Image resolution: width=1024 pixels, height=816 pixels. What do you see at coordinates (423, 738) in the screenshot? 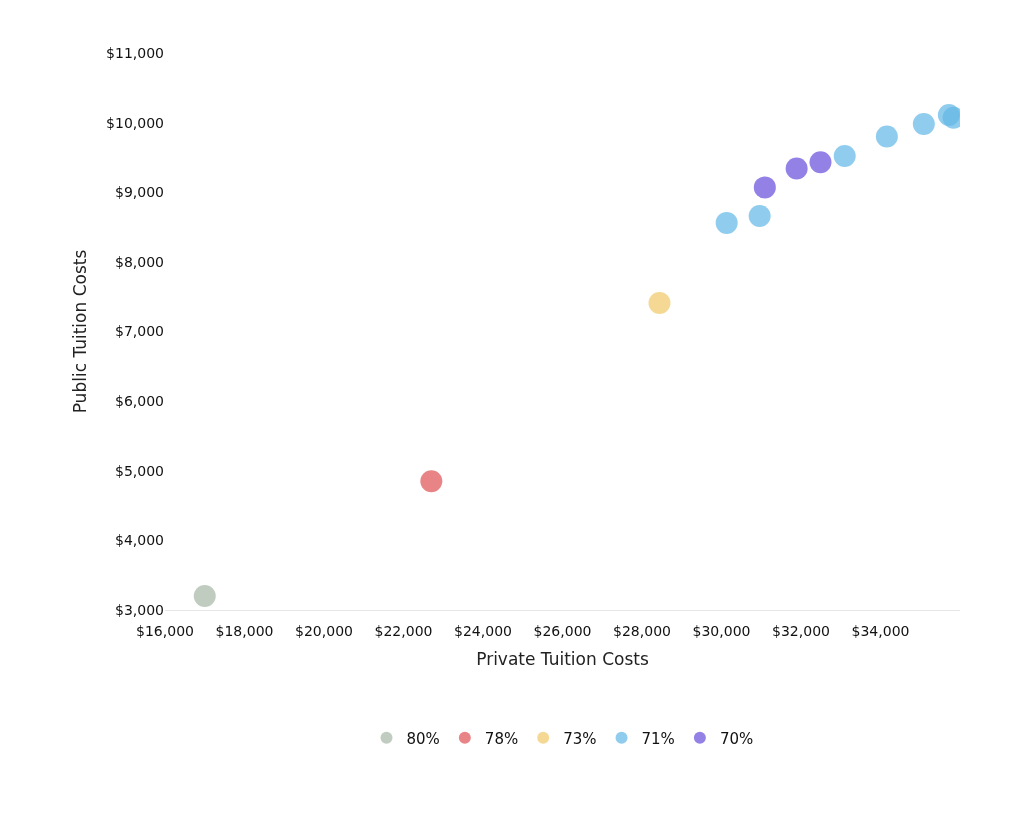
I see `legend-label: 80%` at bounding box center [423, 738].